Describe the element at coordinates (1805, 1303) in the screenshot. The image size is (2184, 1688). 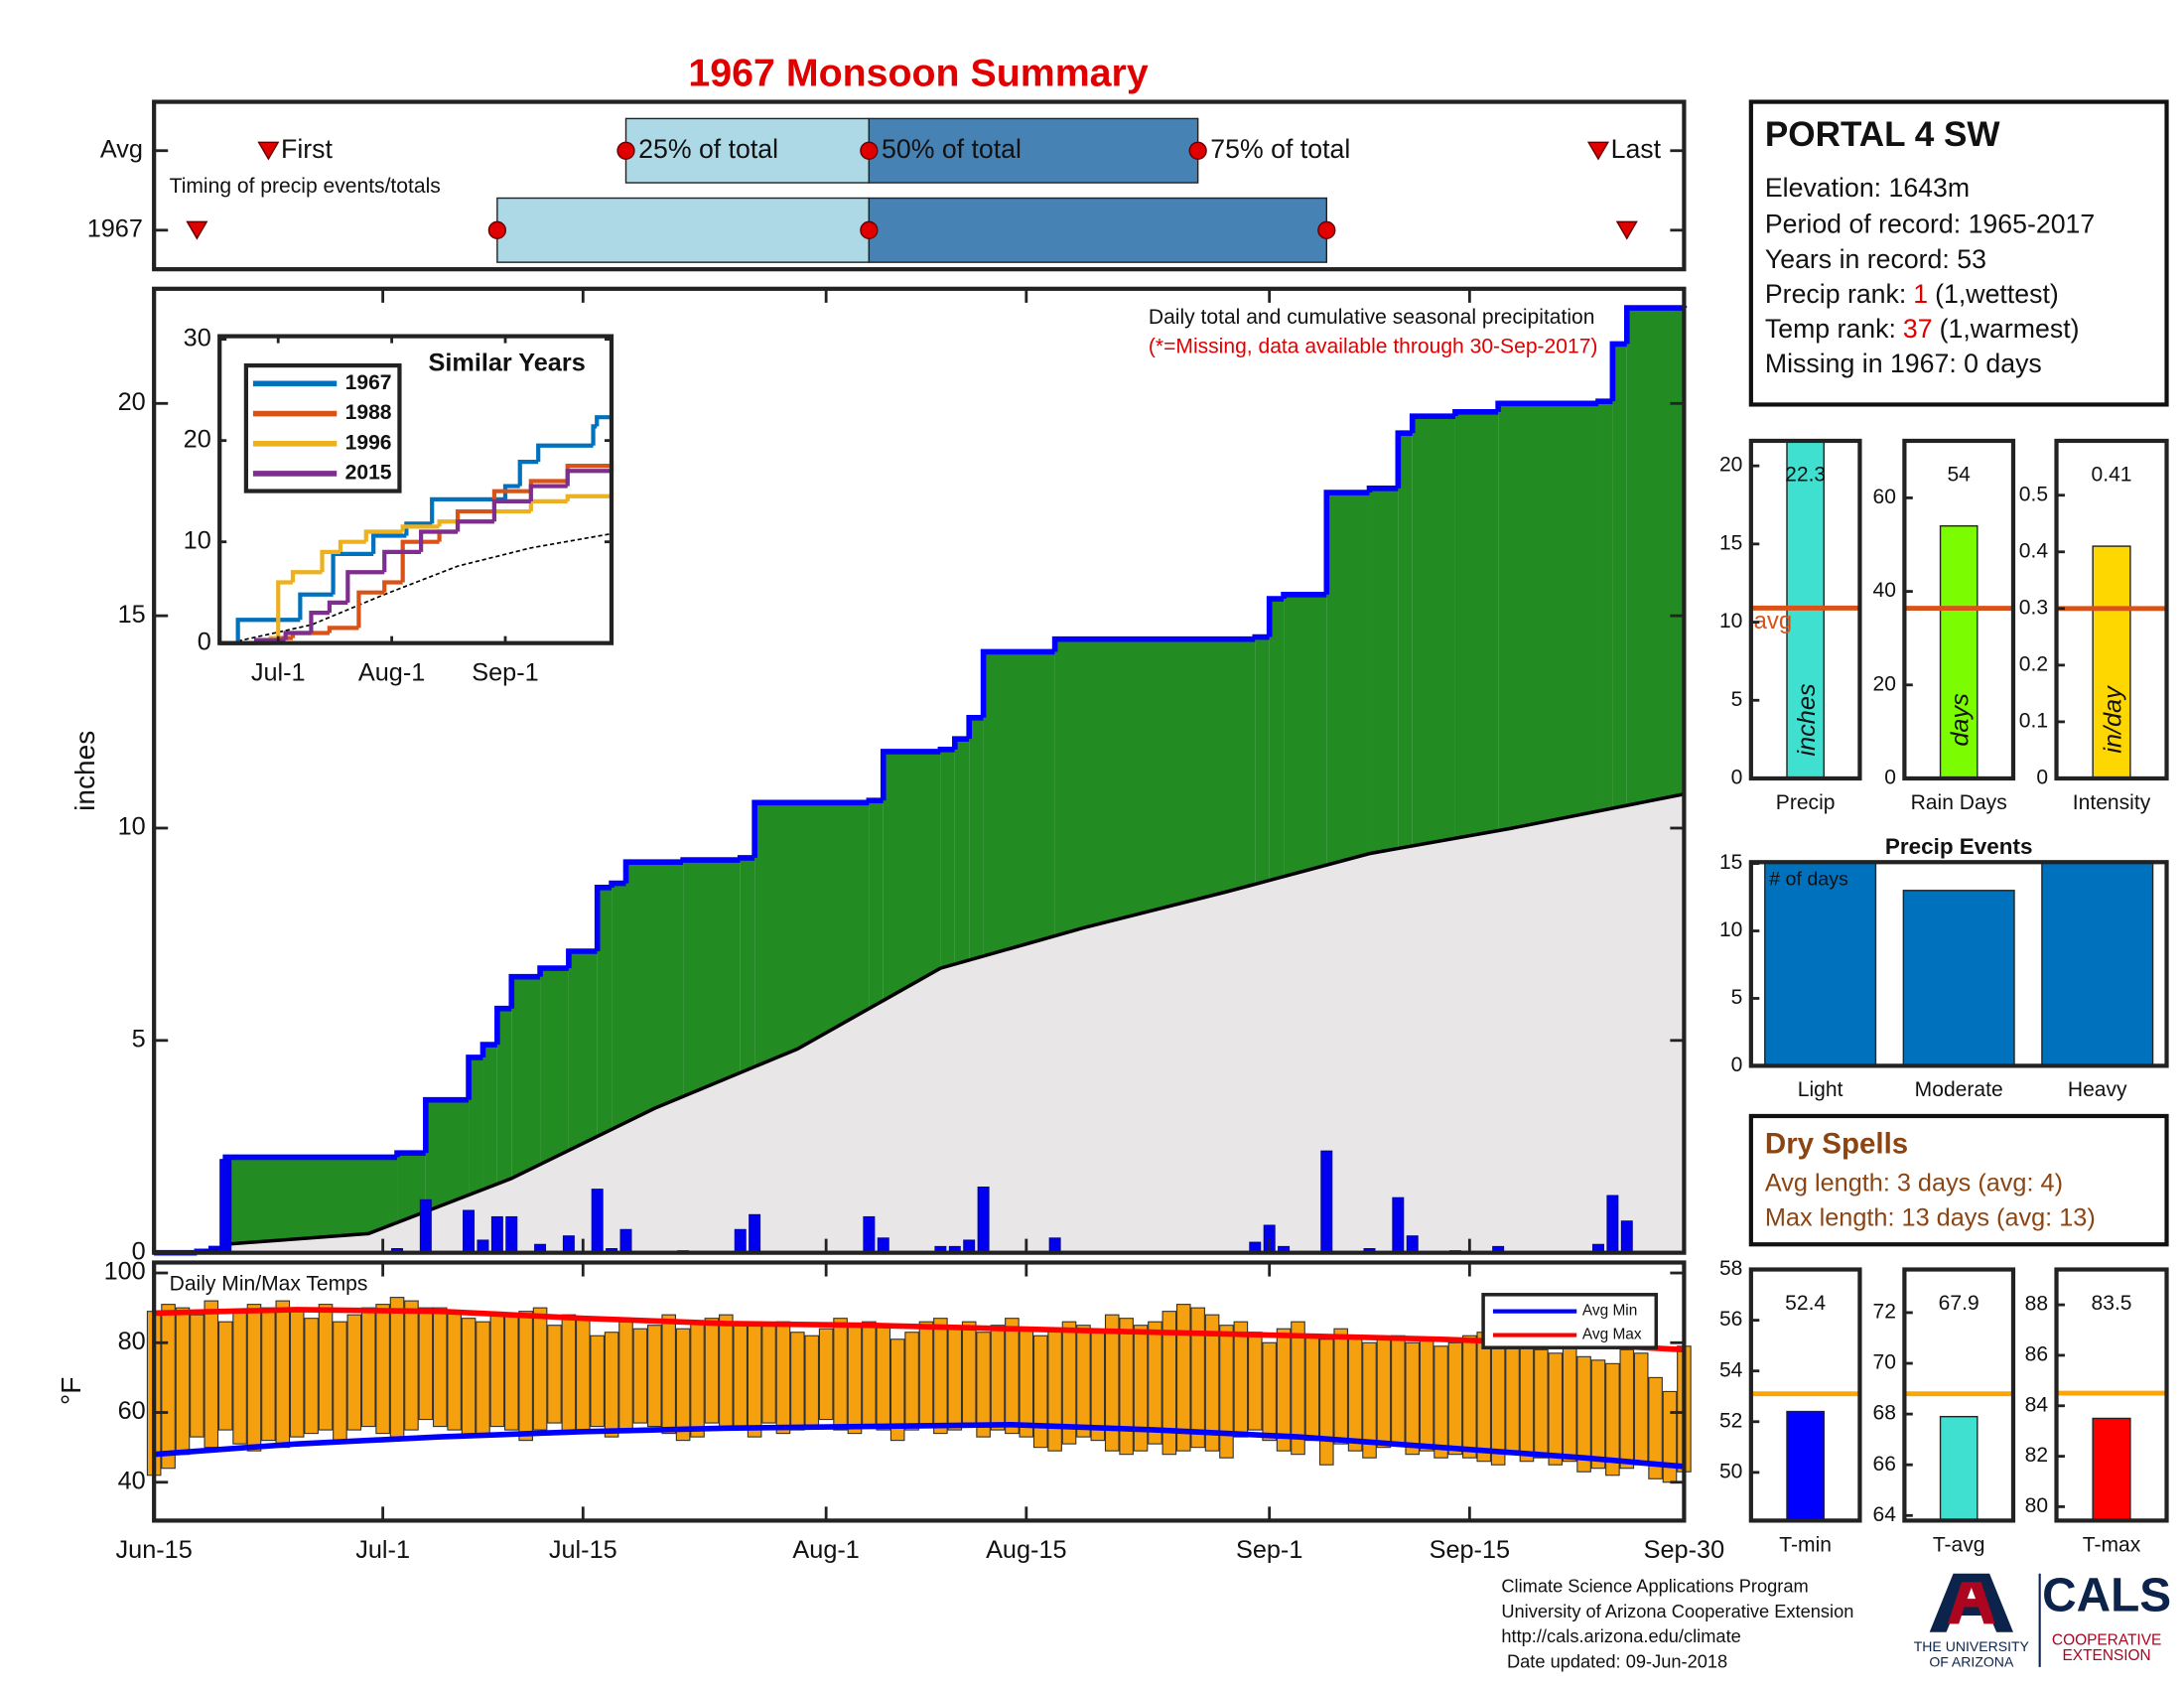
I see `value-label: 52.4` at that location.